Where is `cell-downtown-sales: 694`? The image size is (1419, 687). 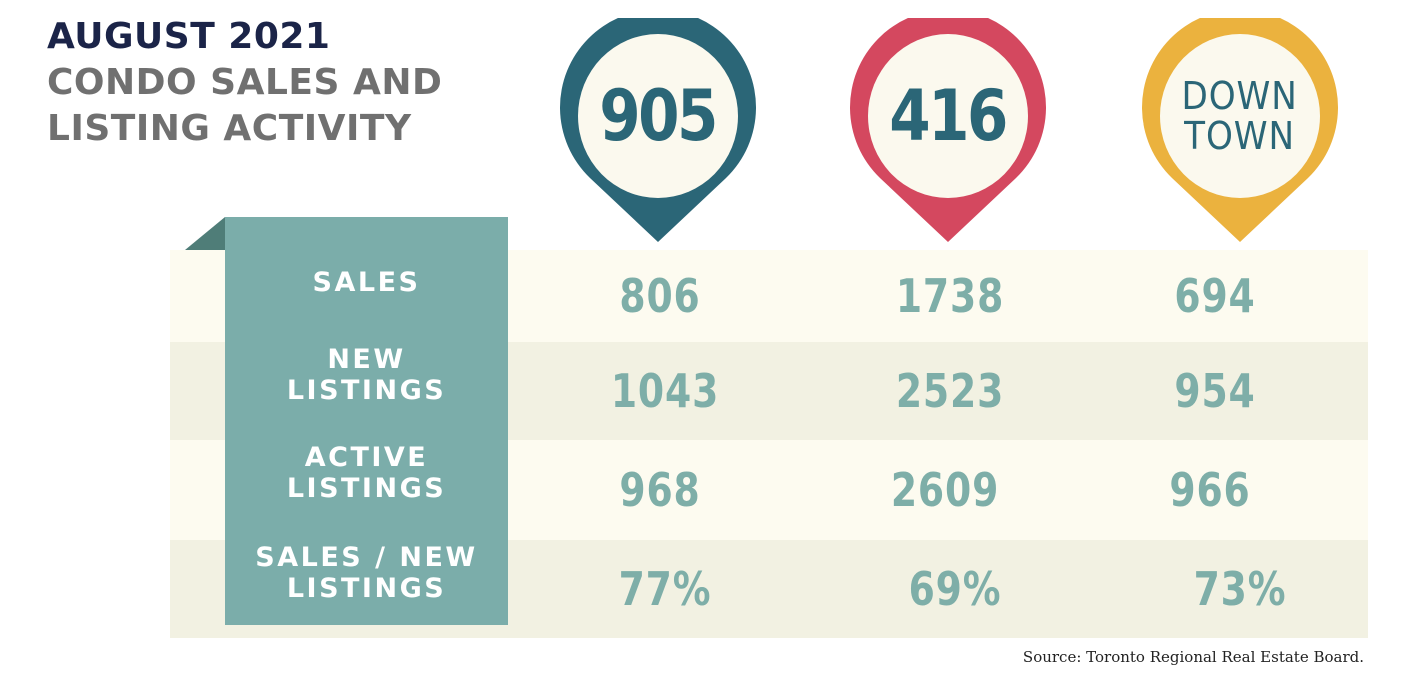
cell-downtown-sales: 694 is located at coordinates (1215, 296).